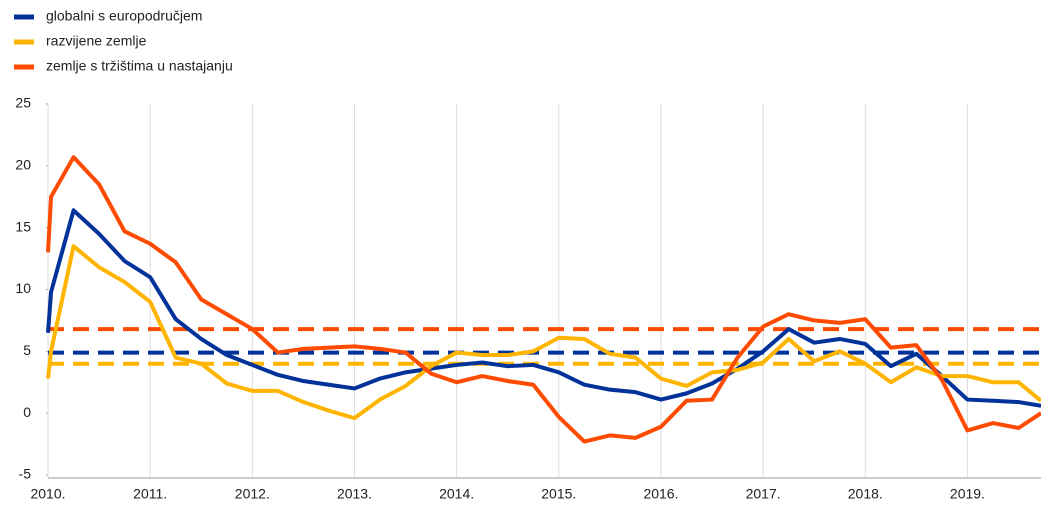  Describe the element at coordinates (23, 103) in the screenshot. I see `y-tick-label: 25` at that location.